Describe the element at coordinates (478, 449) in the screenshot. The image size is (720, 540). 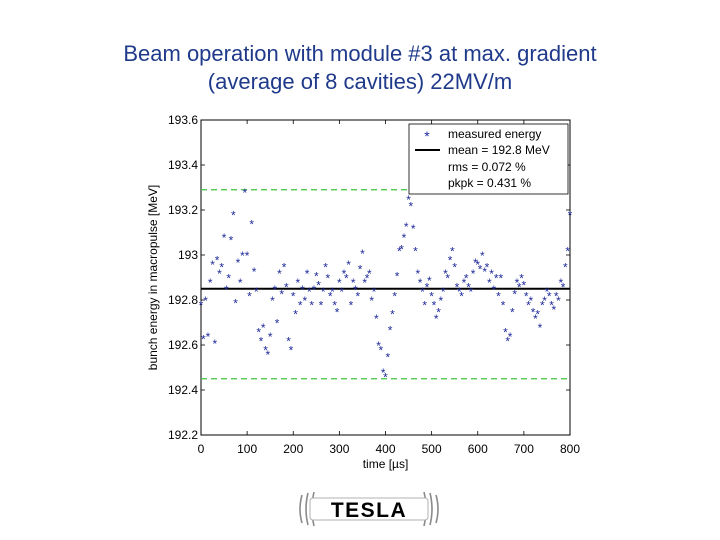
I see `x-tick-label: 600` at that location.